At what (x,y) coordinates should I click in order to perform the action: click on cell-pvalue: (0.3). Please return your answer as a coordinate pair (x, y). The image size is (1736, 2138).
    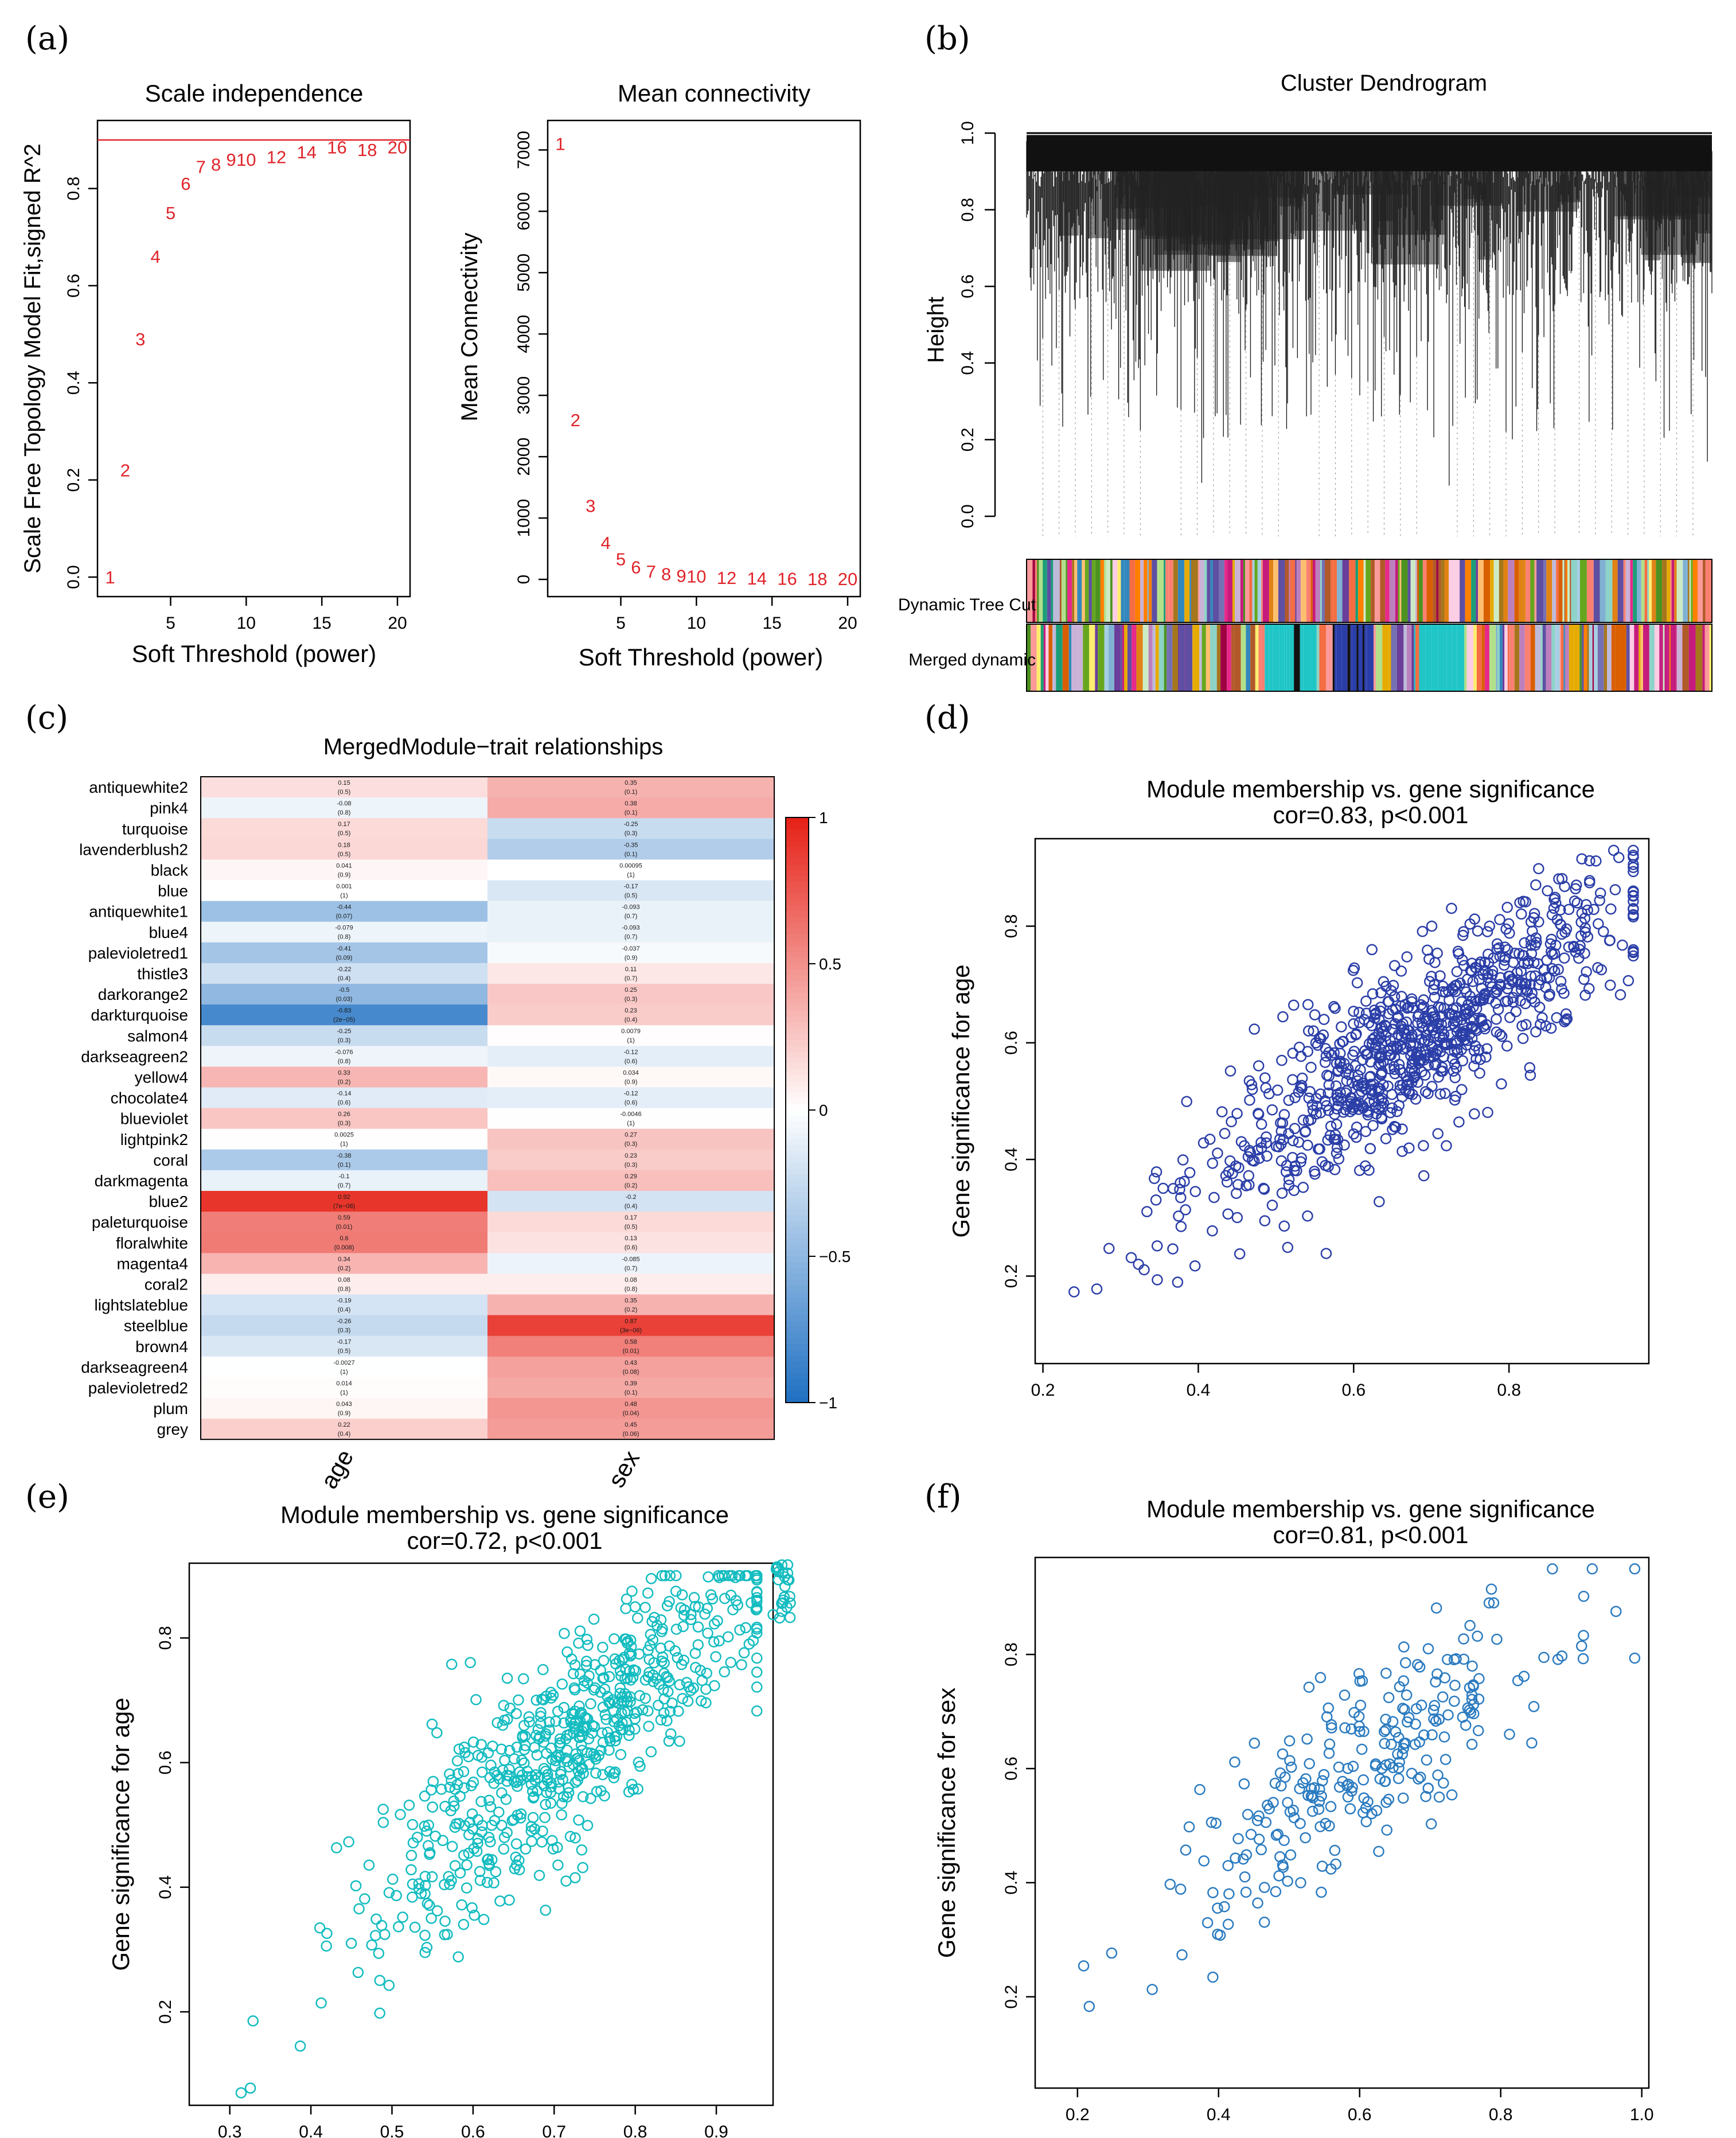
    Looking at the image, I should click on (344, 1123).